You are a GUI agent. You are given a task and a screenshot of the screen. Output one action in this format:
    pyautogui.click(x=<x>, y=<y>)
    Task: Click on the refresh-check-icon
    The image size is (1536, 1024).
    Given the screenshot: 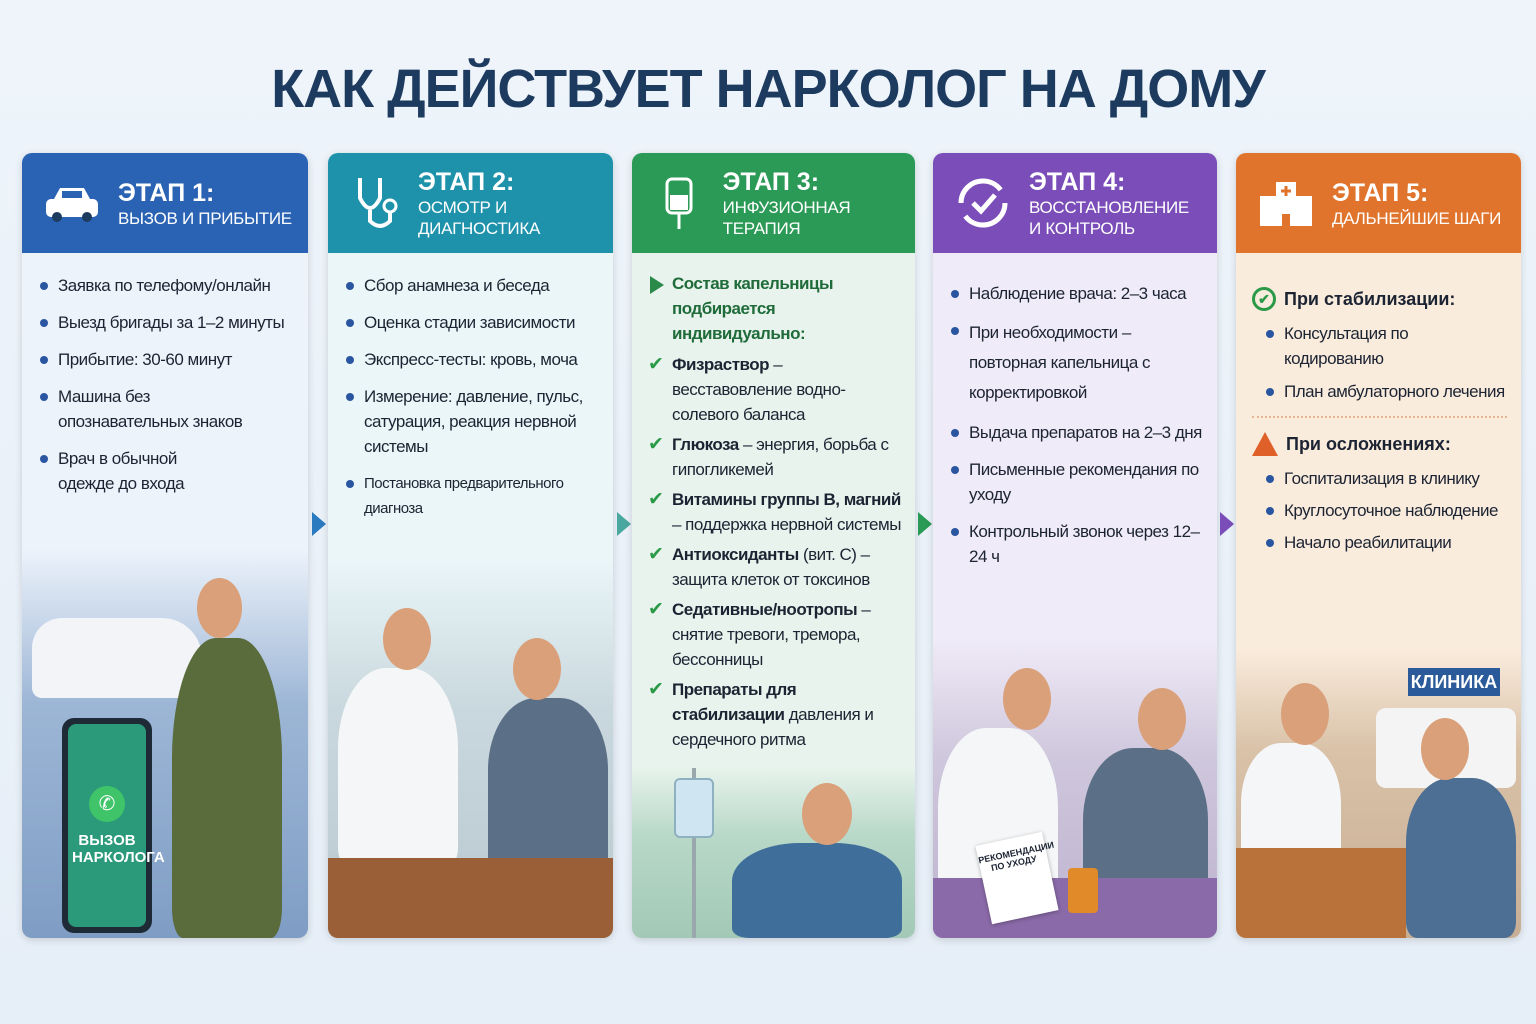 What is the action you would take?
    pyautogui.click(x=983, y=203)
    